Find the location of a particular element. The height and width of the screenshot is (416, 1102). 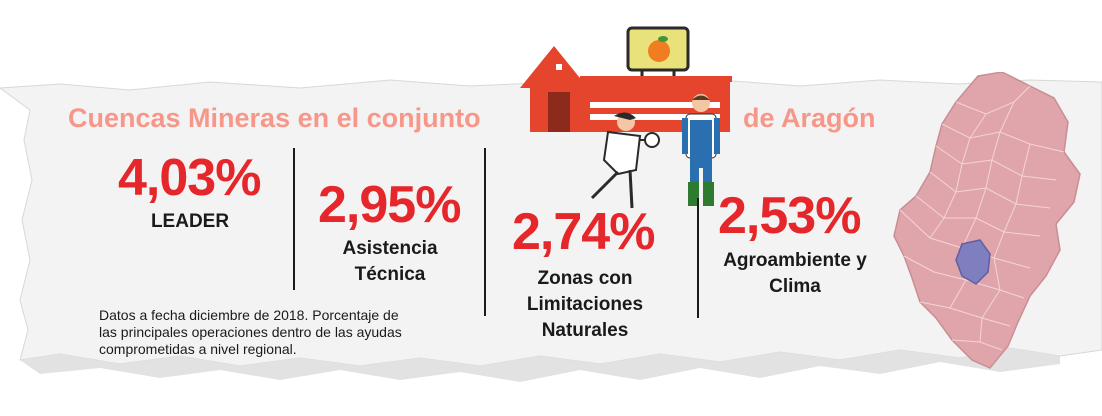

stat-label-leader: LEADER is located at coordinates (190, 221).